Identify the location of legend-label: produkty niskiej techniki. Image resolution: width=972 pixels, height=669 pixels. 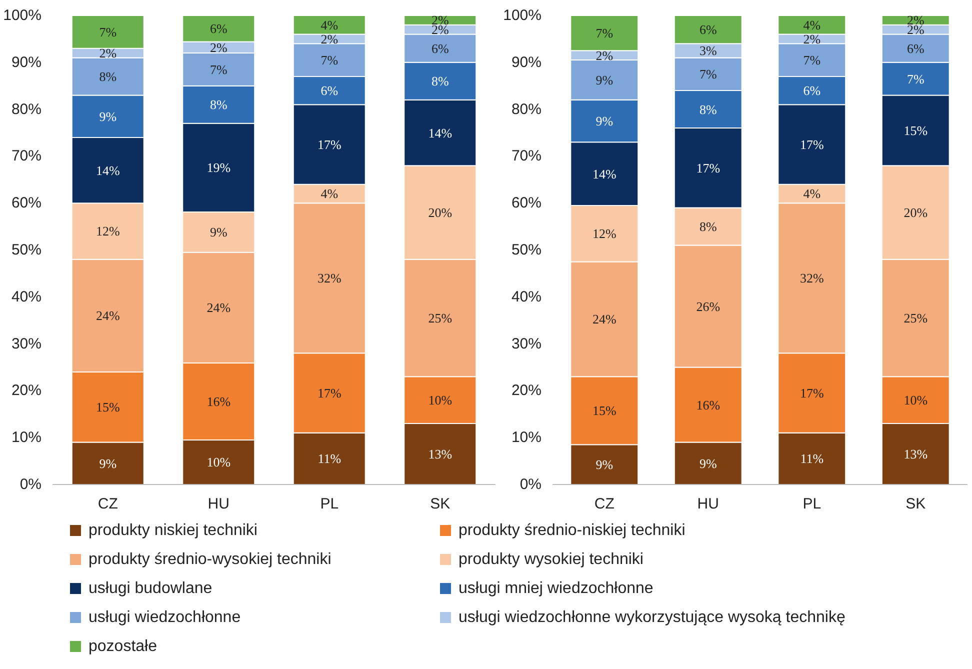
(173, 530).